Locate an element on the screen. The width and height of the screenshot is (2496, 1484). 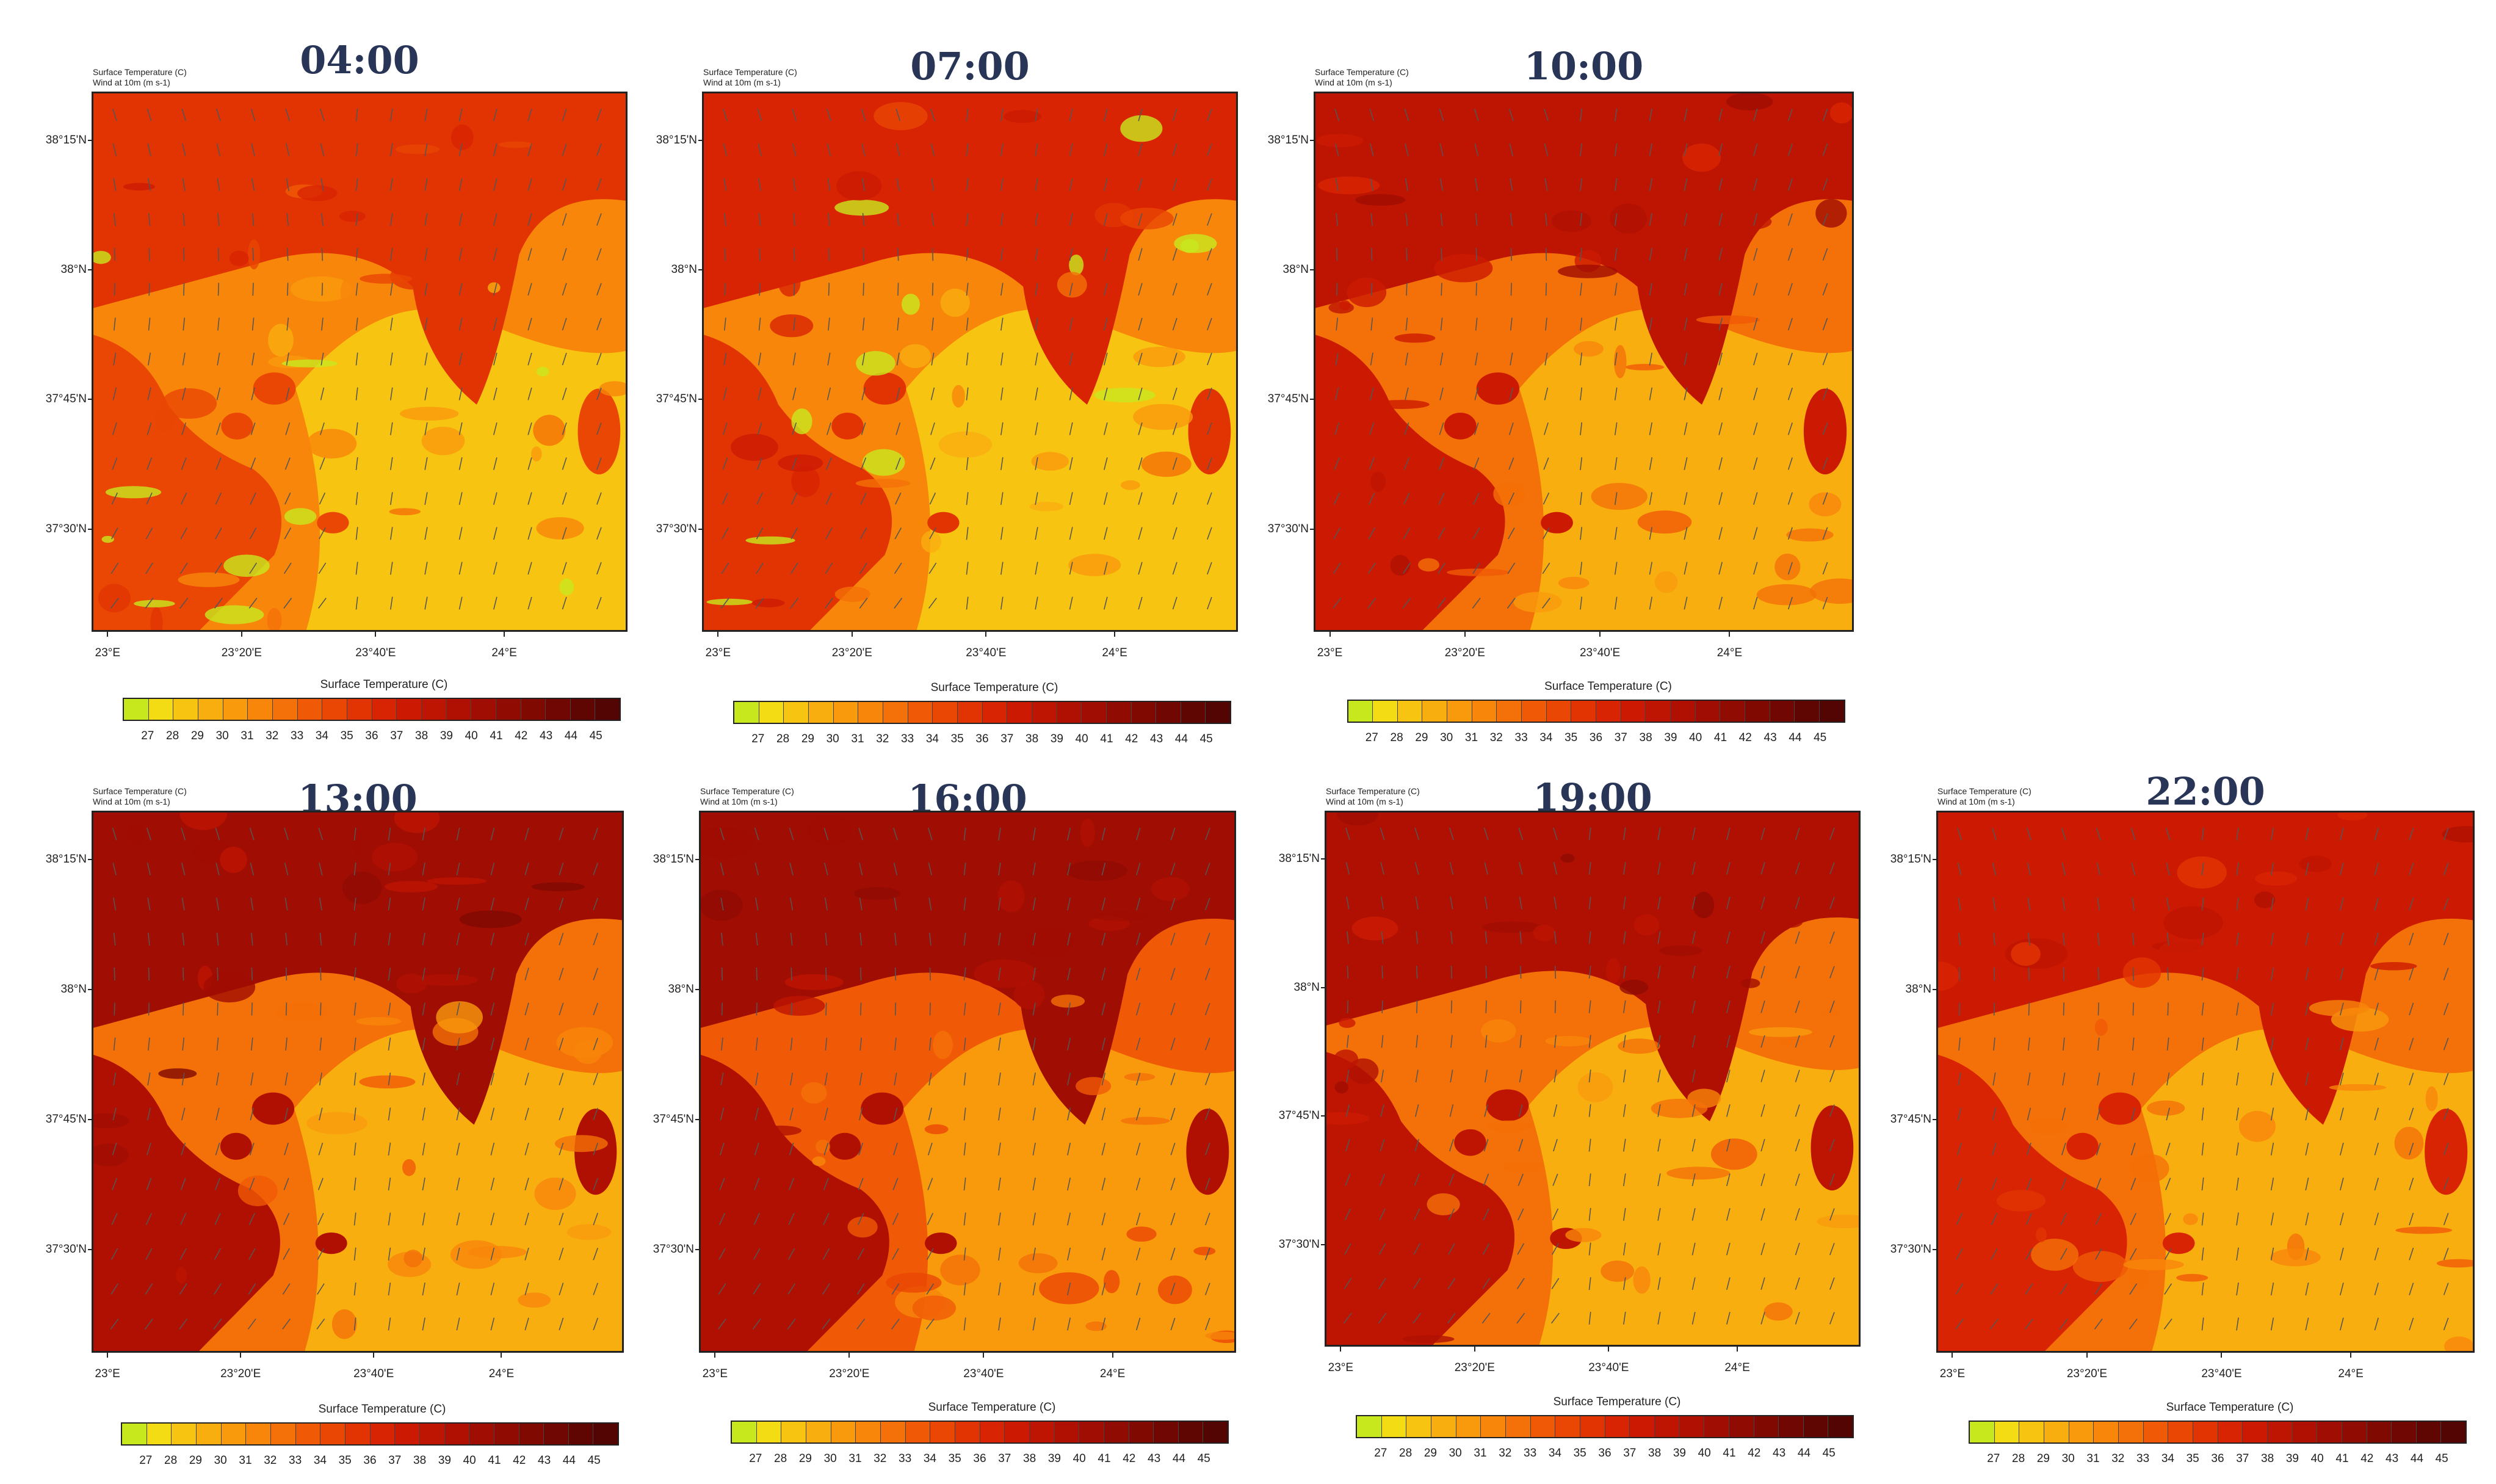
colorbar-level: 30 is located at coordinates (1446, 738).